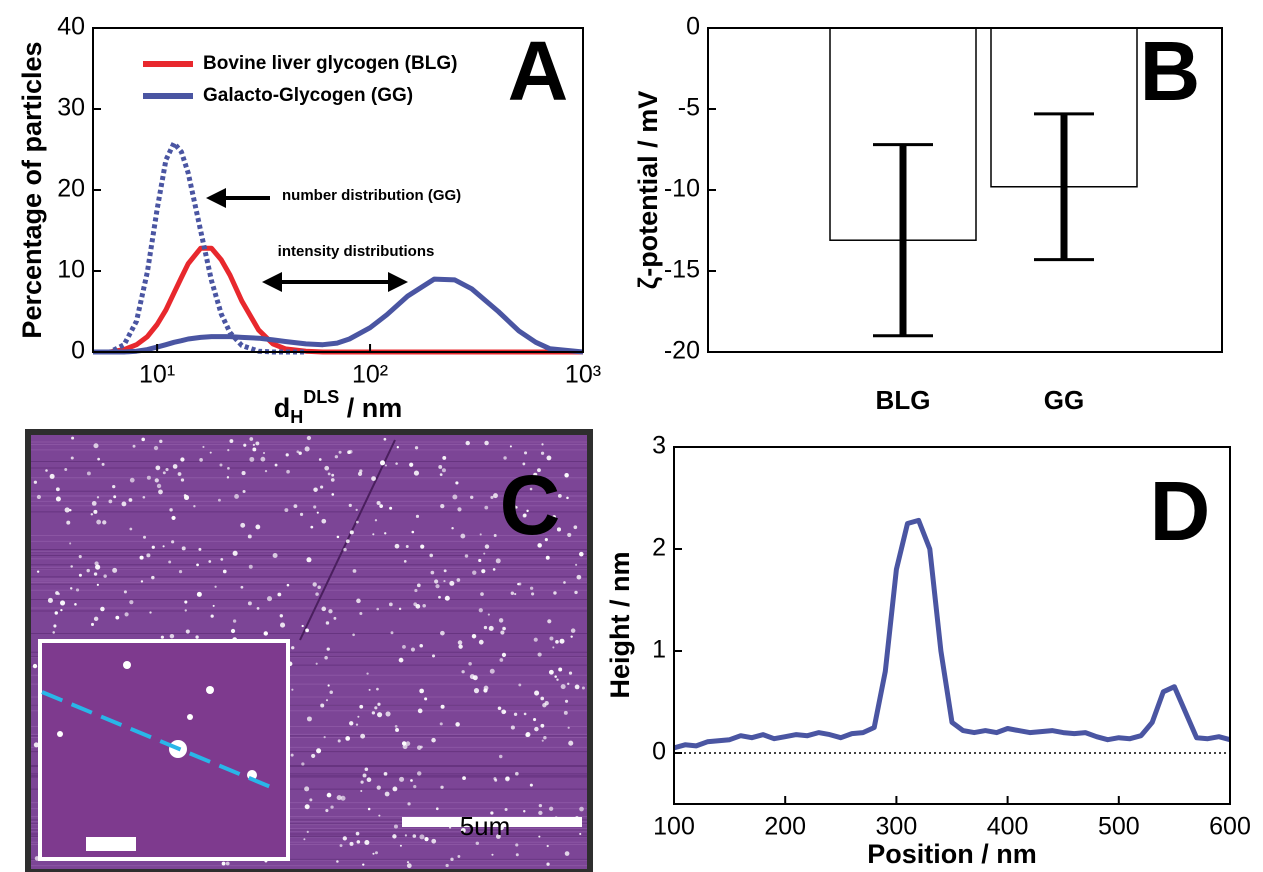  I want to click on profile-line, so click(160, 741).